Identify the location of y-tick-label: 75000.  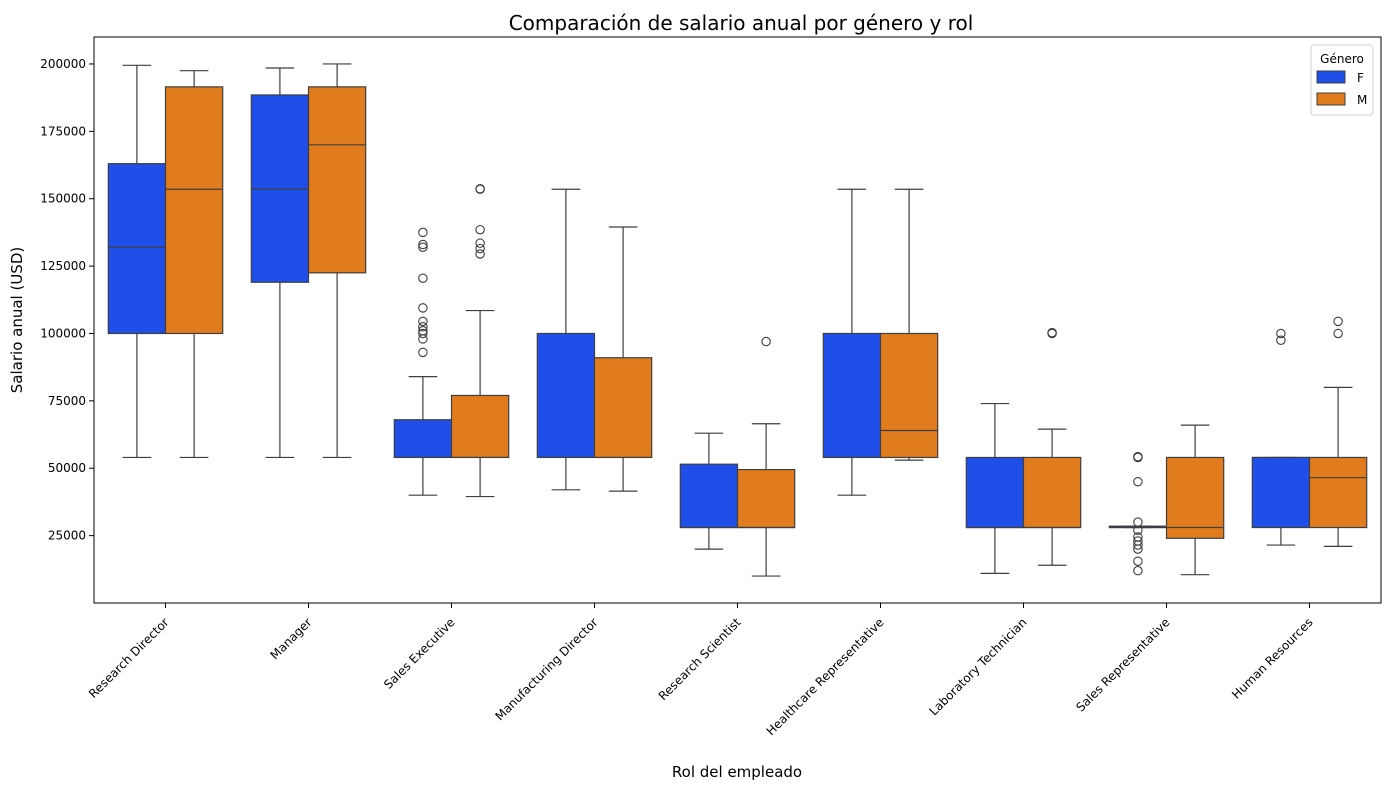
(67, 401).